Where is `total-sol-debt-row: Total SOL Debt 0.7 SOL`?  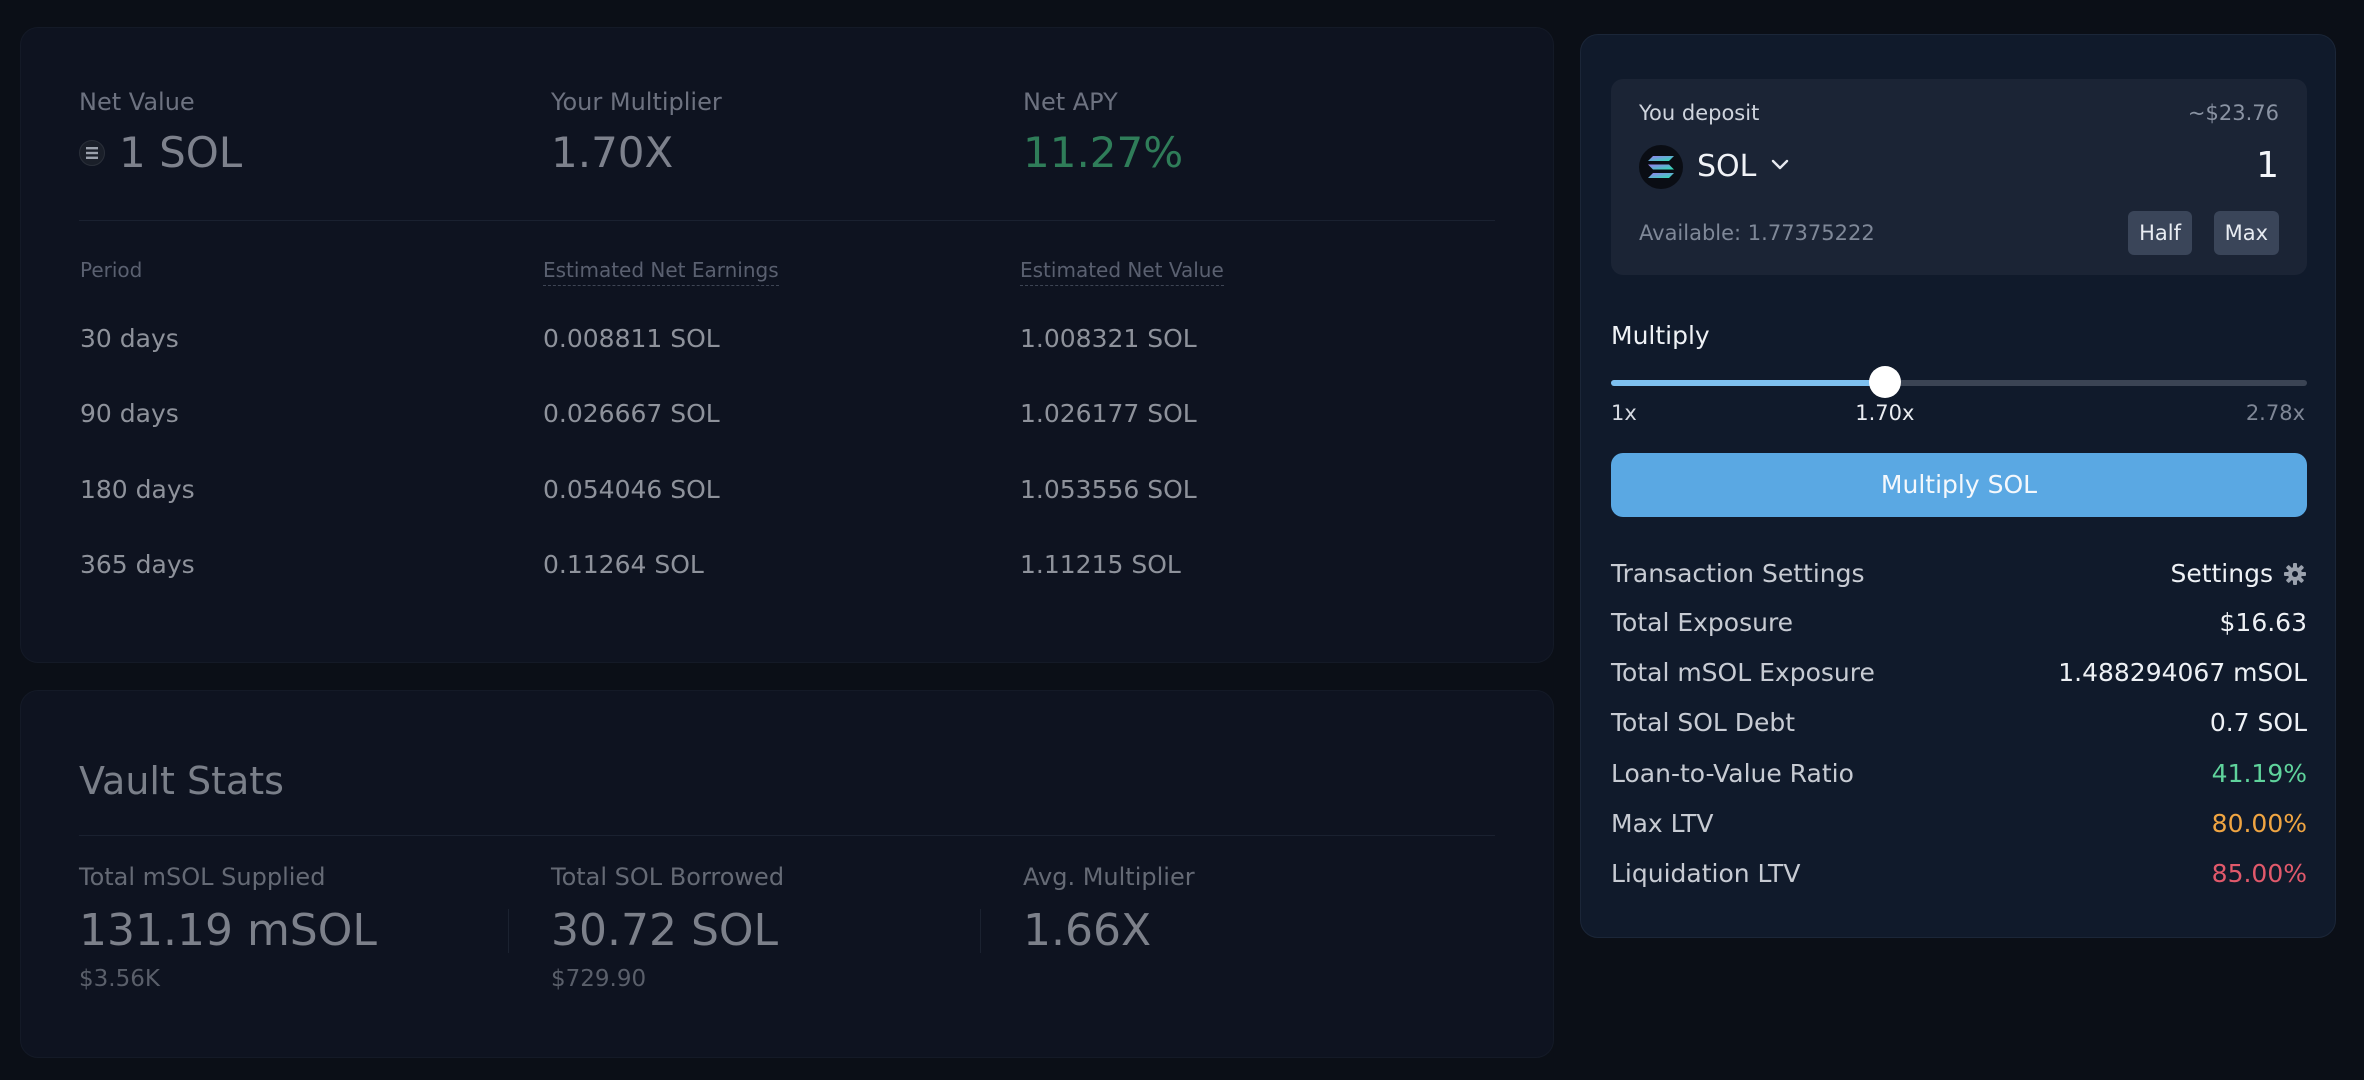 total-sol-debt-row: Total SOL Debt 0.7 SOL is located at coordinates (1959, 726).